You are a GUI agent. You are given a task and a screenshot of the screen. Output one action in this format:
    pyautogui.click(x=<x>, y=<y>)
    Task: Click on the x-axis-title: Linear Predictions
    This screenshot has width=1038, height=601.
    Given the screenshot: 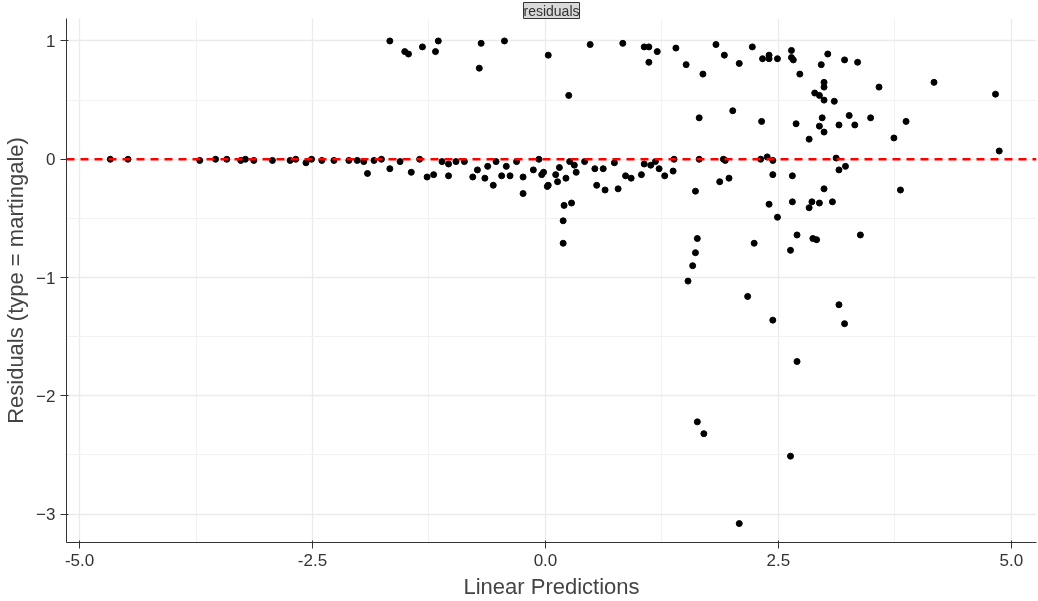 What is the action you would take?
    pyautogui.click(x=551, y=586)
    